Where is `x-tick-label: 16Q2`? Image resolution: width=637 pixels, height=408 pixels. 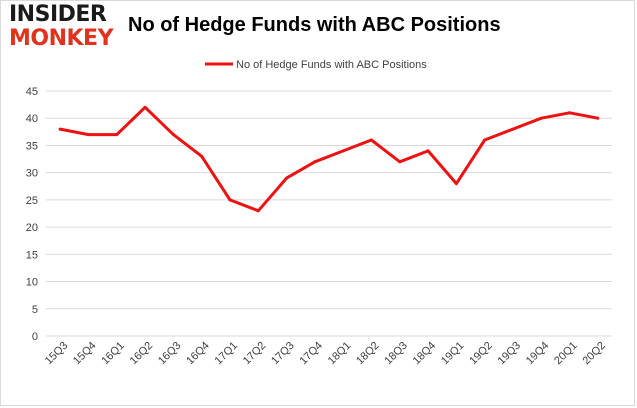
x-tick-label: 16Q2 is located at coordinates (142, 354).